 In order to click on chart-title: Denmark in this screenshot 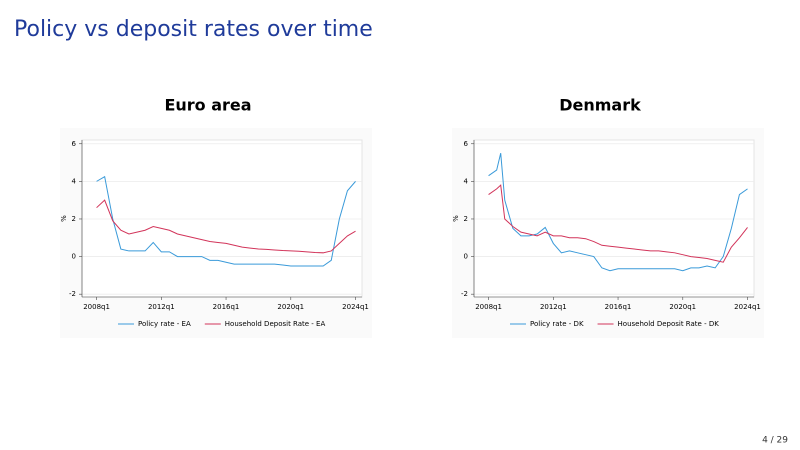, I will do `click(600, 105)`.